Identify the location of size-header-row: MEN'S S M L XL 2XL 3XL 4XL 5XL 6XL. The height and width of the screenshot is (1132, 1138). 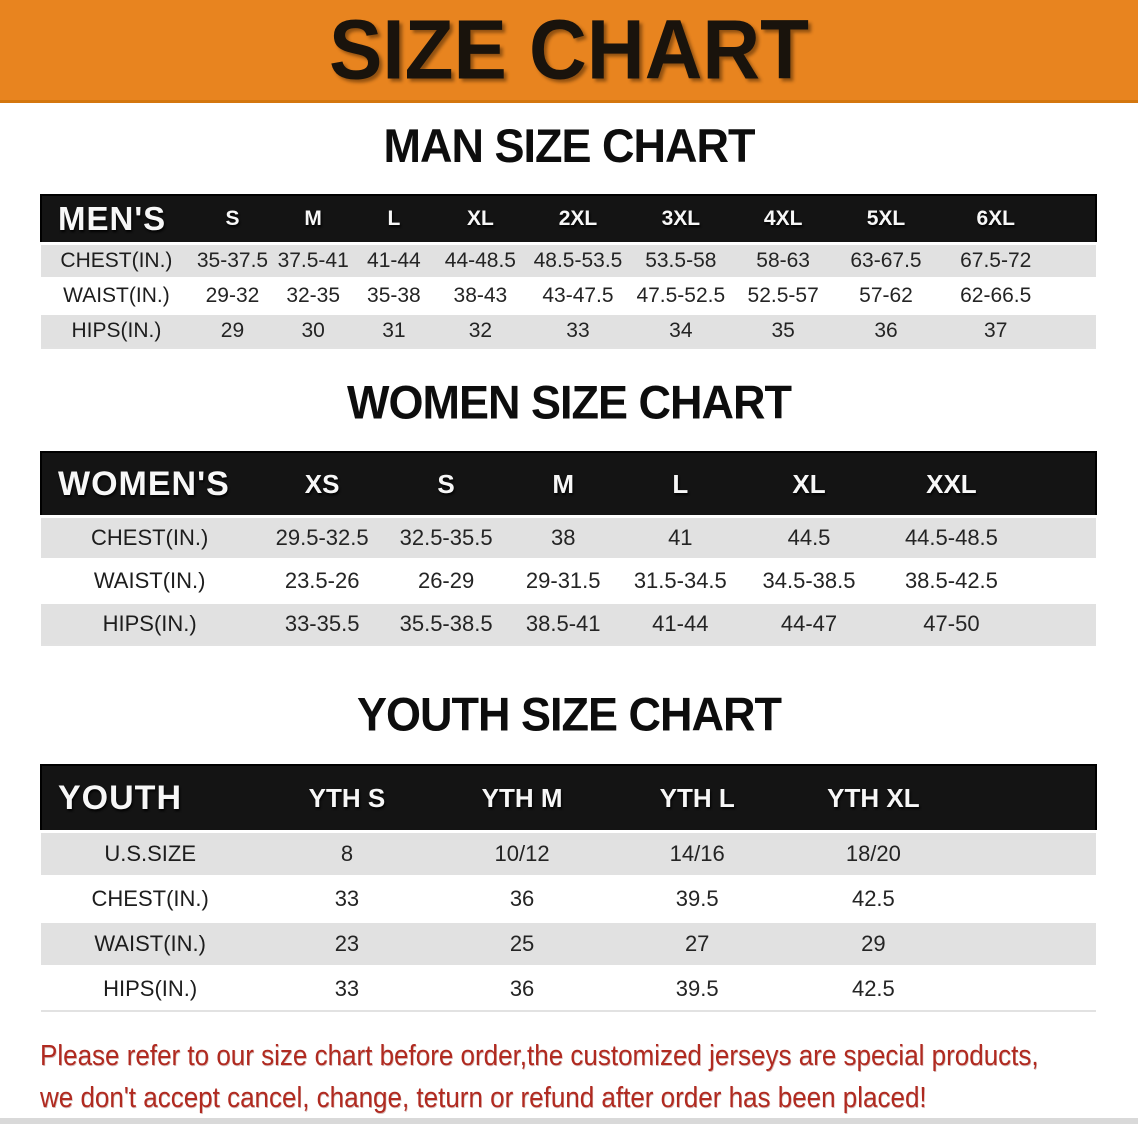
(569, 219).